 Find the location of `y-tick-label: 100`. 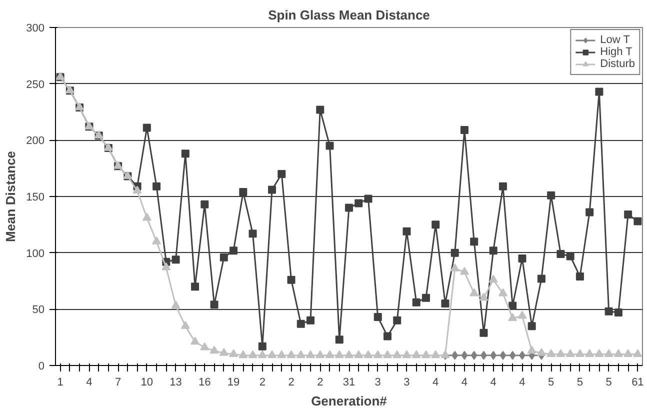

y-tick-label: 100 is located at coordinates (35, 254).